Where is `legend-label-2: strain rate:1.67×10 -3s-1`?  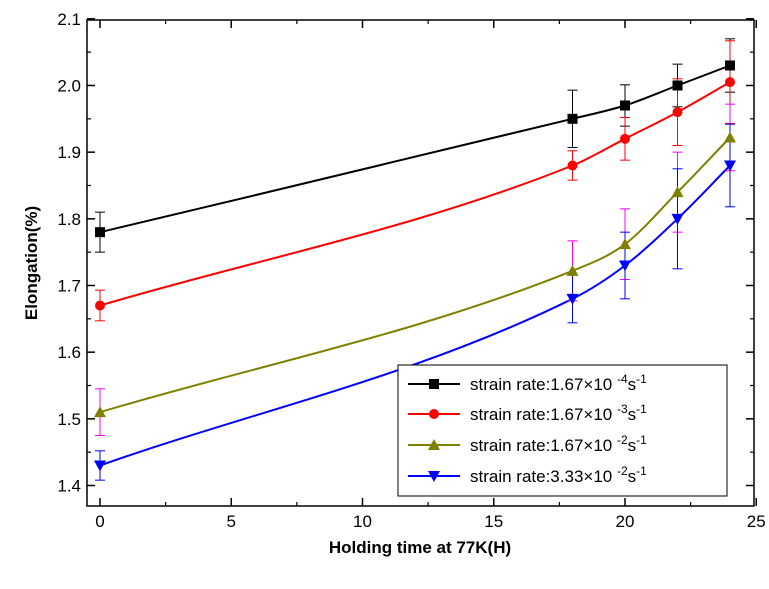 legend-label-2: strain rate:1.67×10 -3s-1 is located at coordinates (558, 413).